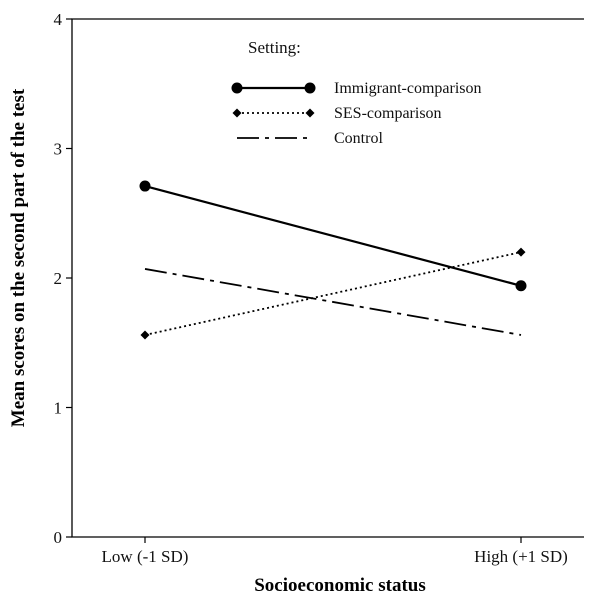 Image resolution: width=603 pixels, height=600 pixels. I want to click on y-axis-ticks: 0 1 2 3 4, so click(63, 278).